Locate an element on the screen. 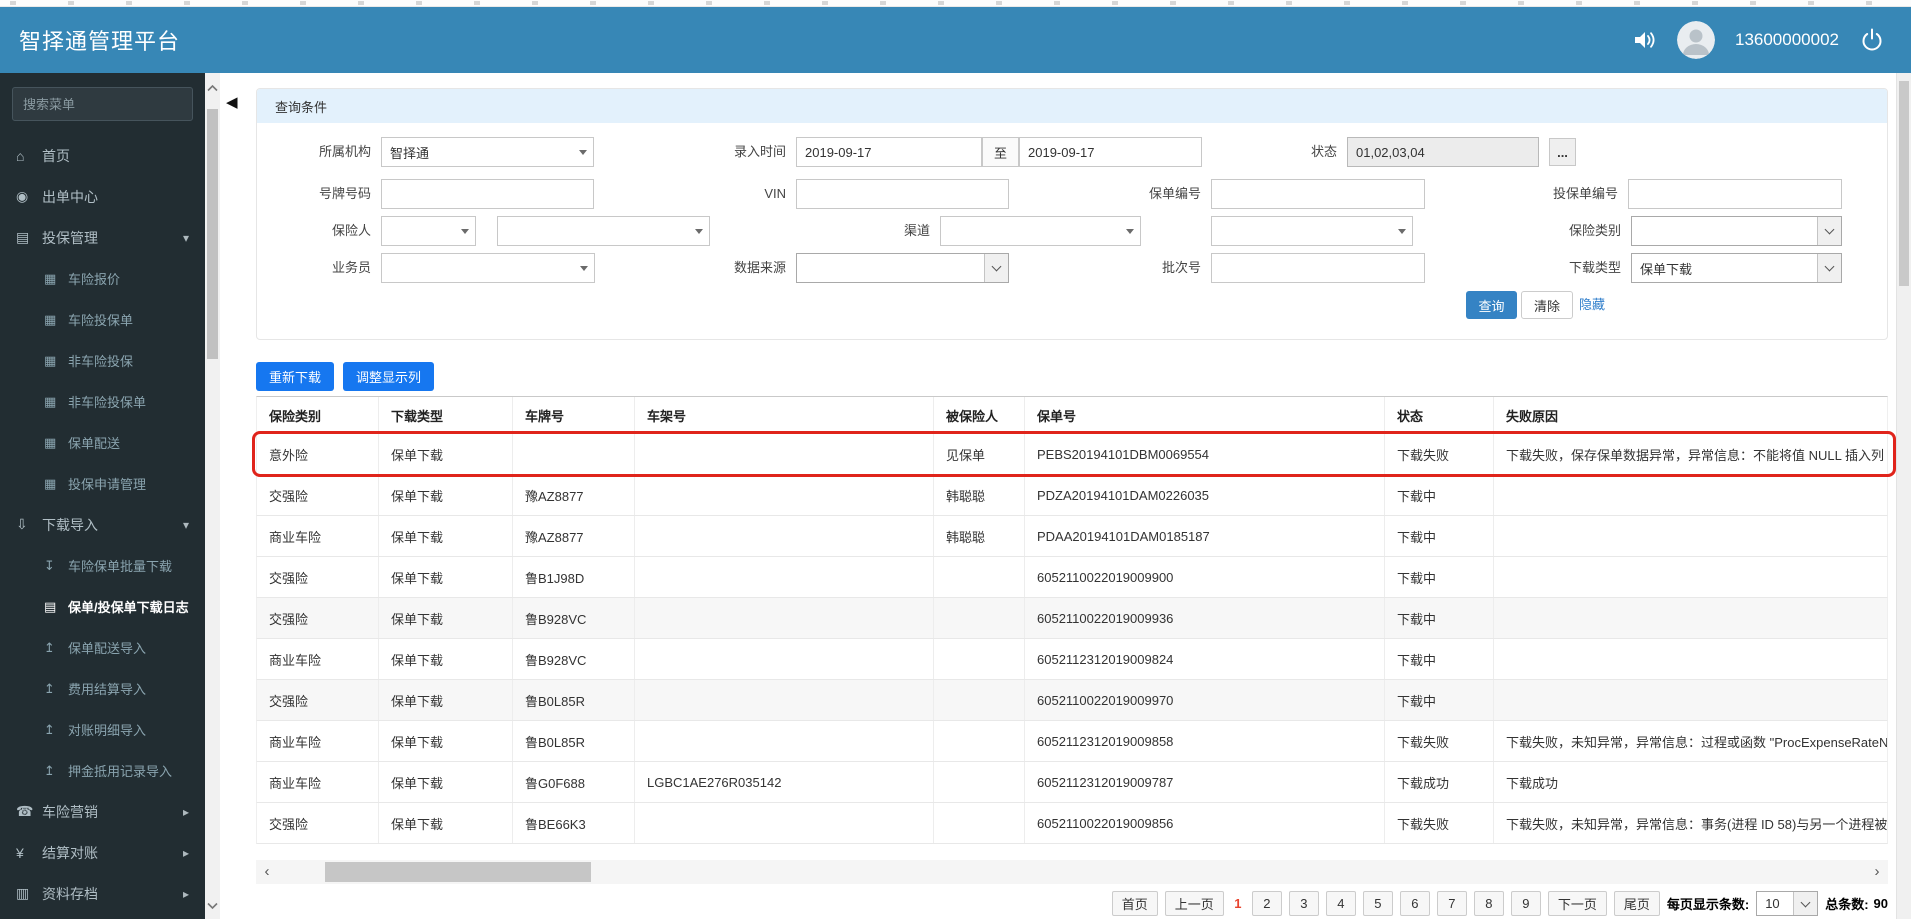 Image resolution: width=1911 pixels, height=919 pixels. sidebar-item: ↥ 保单配送导入 is located at coordinates (95, 648).